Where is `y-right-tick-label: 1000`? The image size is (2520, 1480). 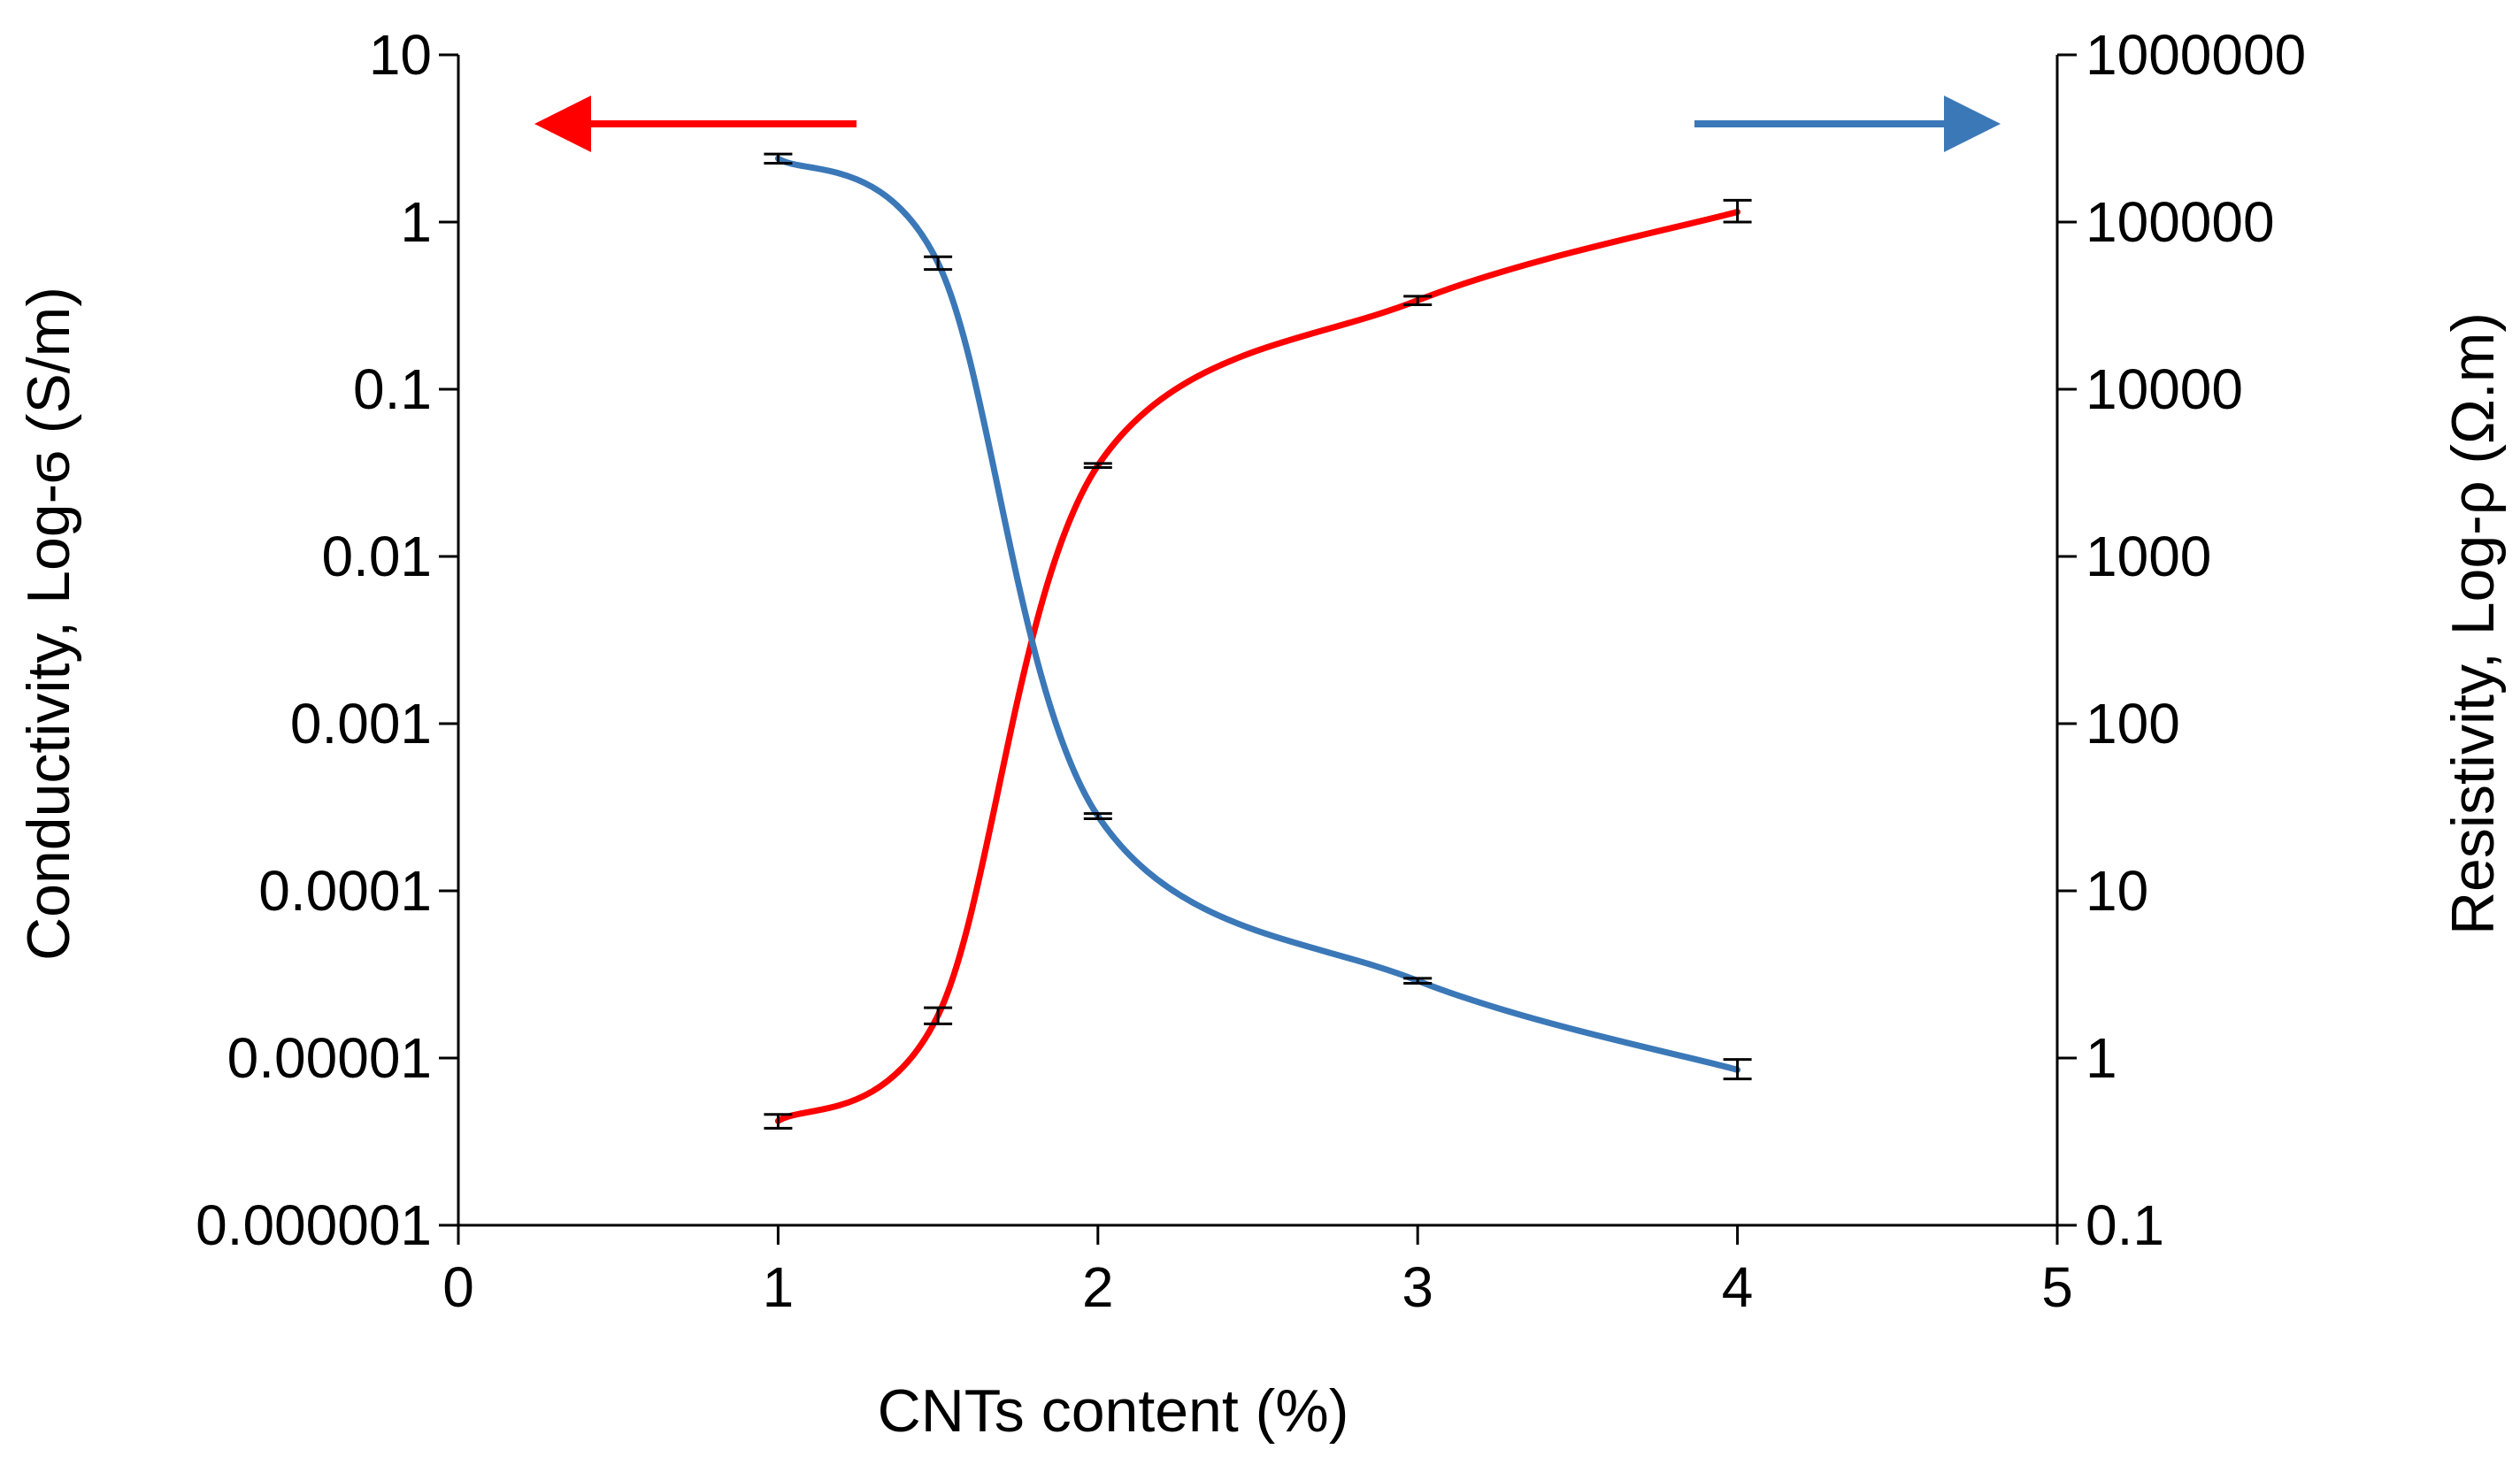 y-right-tick-label: 1000 is located at coordinates (2148, 556).